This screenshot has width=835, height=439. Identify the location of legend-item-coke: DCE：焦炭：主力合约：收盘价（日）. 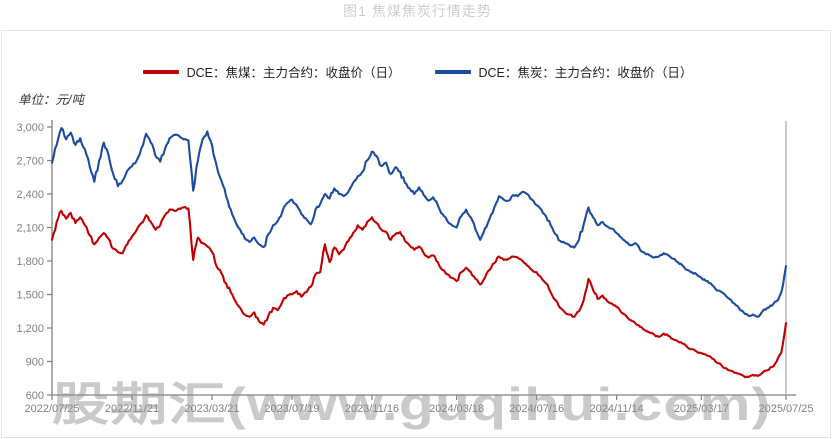
(563, 71).